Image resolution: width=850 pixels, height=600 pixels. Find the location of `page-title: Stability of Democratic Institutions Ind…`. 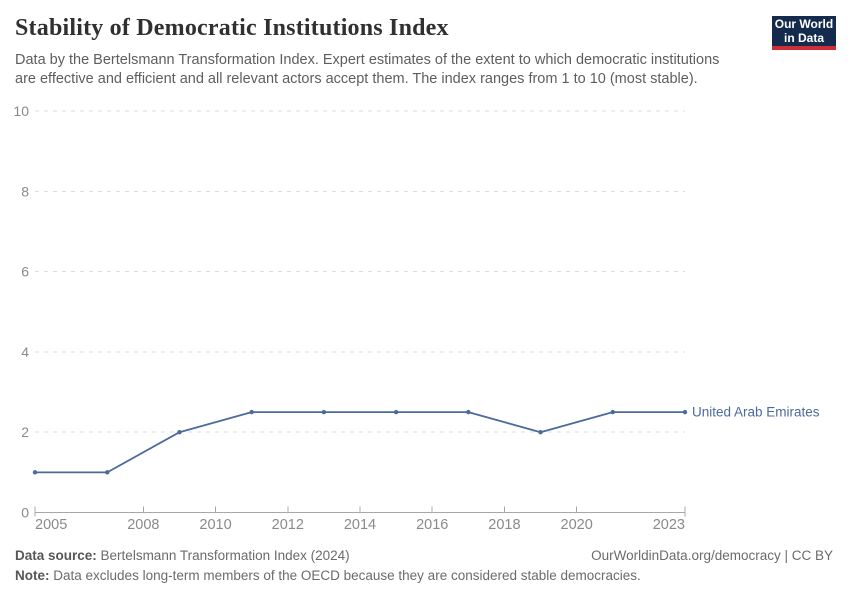

page-title: Stability of Democratic Institutions Ind… is located at coordinates (232, 28).